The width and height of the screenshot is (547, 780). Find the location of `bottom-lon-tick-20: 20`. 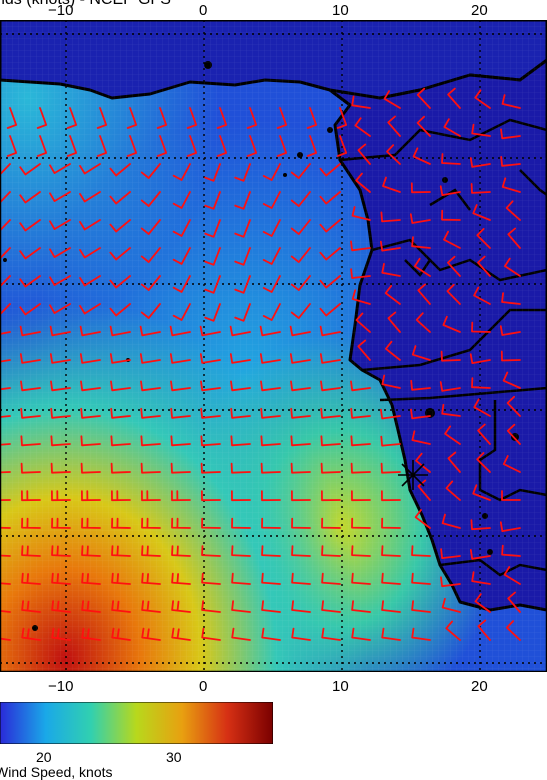

bottom-lon-tick-20: 20 is located at coordinates (479, 686).